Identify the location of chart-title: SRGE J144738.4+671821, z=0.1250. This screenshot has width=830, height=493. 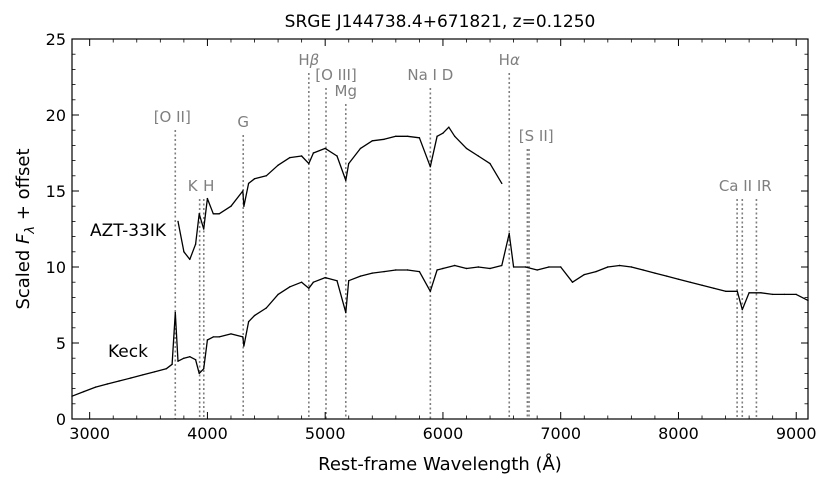
(440, 22).